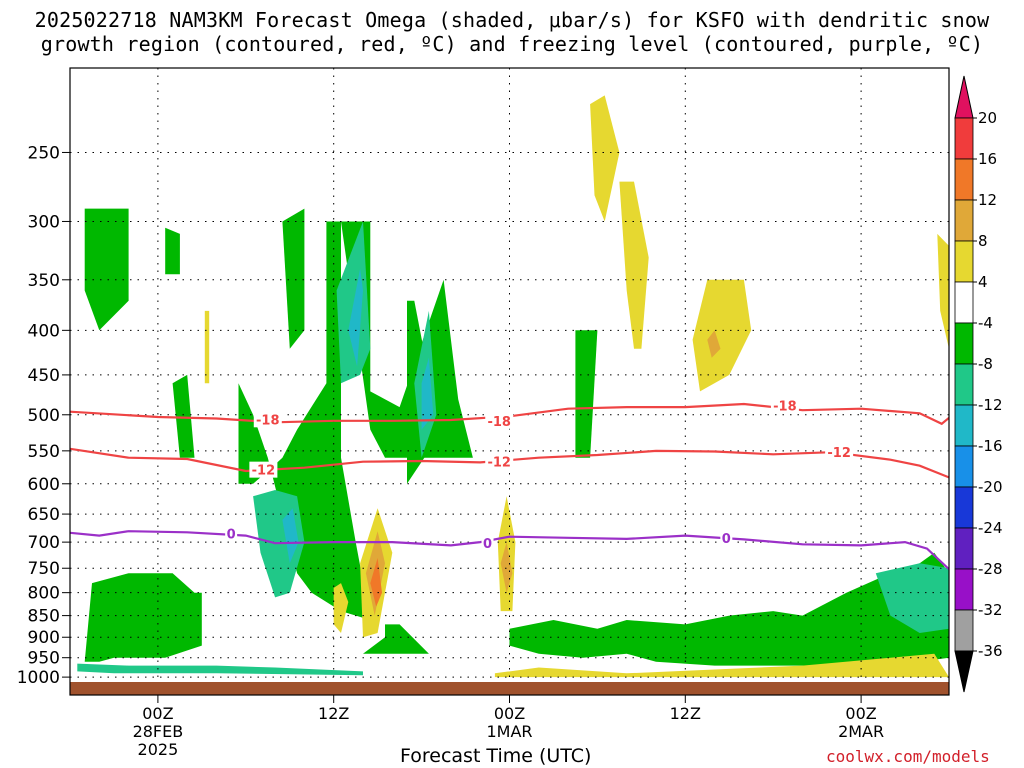 Image resolution: width=1024 pixels, height=768 pixels. What do you see at coordinates (44, 485) in the screenshot?
I see `y-tick-label: 600` at bounding box center [44, 485].